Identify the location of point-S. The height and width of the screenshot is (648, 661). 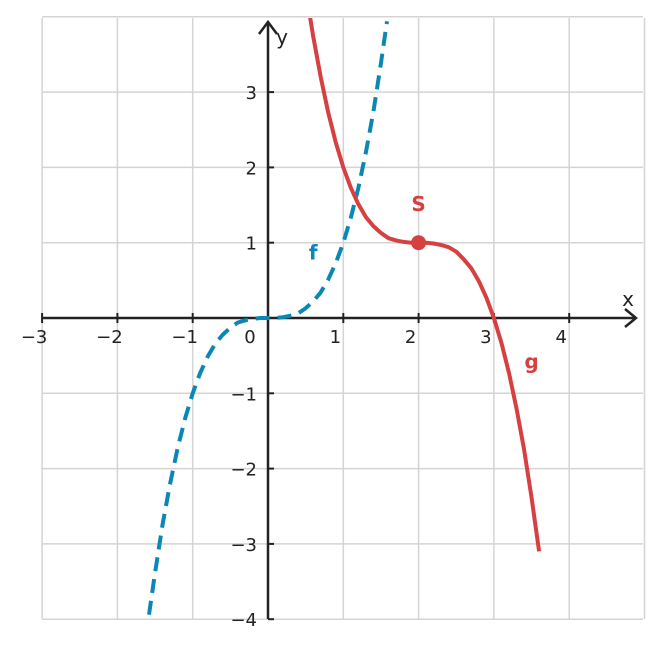
(419, 243).